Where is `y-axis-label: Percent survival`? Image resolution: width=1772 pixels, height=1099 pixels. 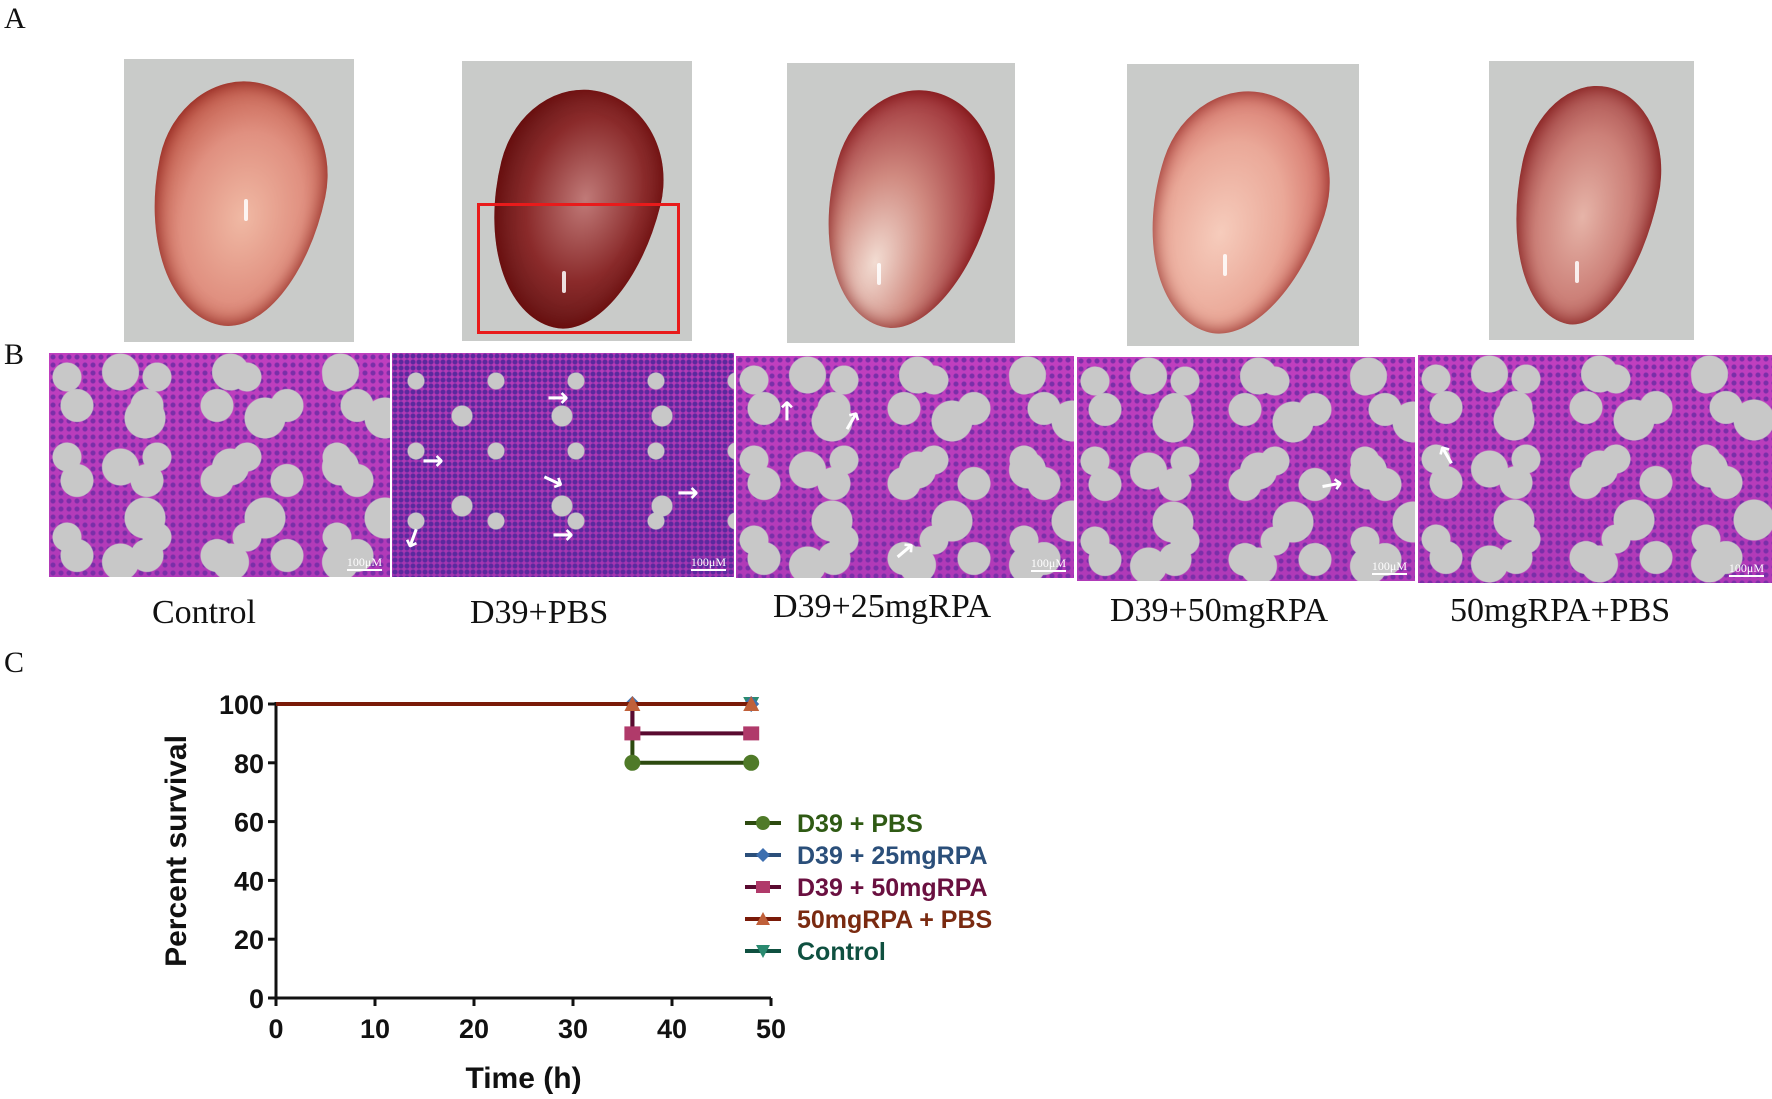 y-axis-label: Percent survival is located at coordinates (176, 851).